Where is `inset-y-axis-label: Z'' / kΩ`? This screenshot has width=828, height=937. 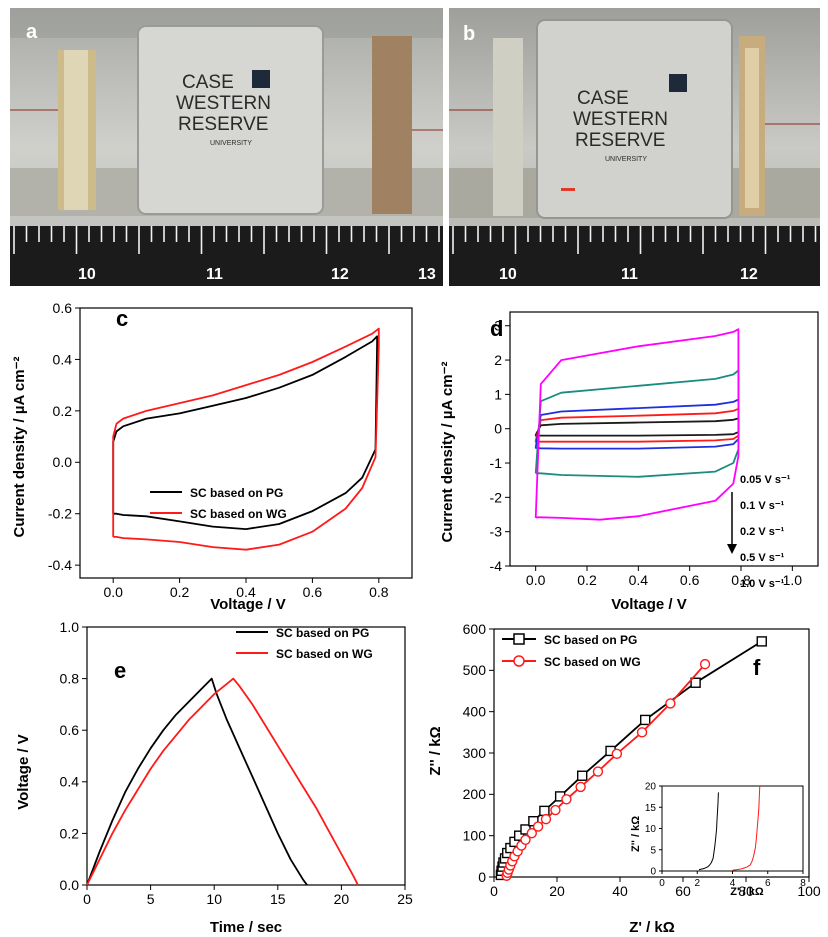 inset-y-axis-label: Z'' / kΩ is located at coordinates (636, 834).